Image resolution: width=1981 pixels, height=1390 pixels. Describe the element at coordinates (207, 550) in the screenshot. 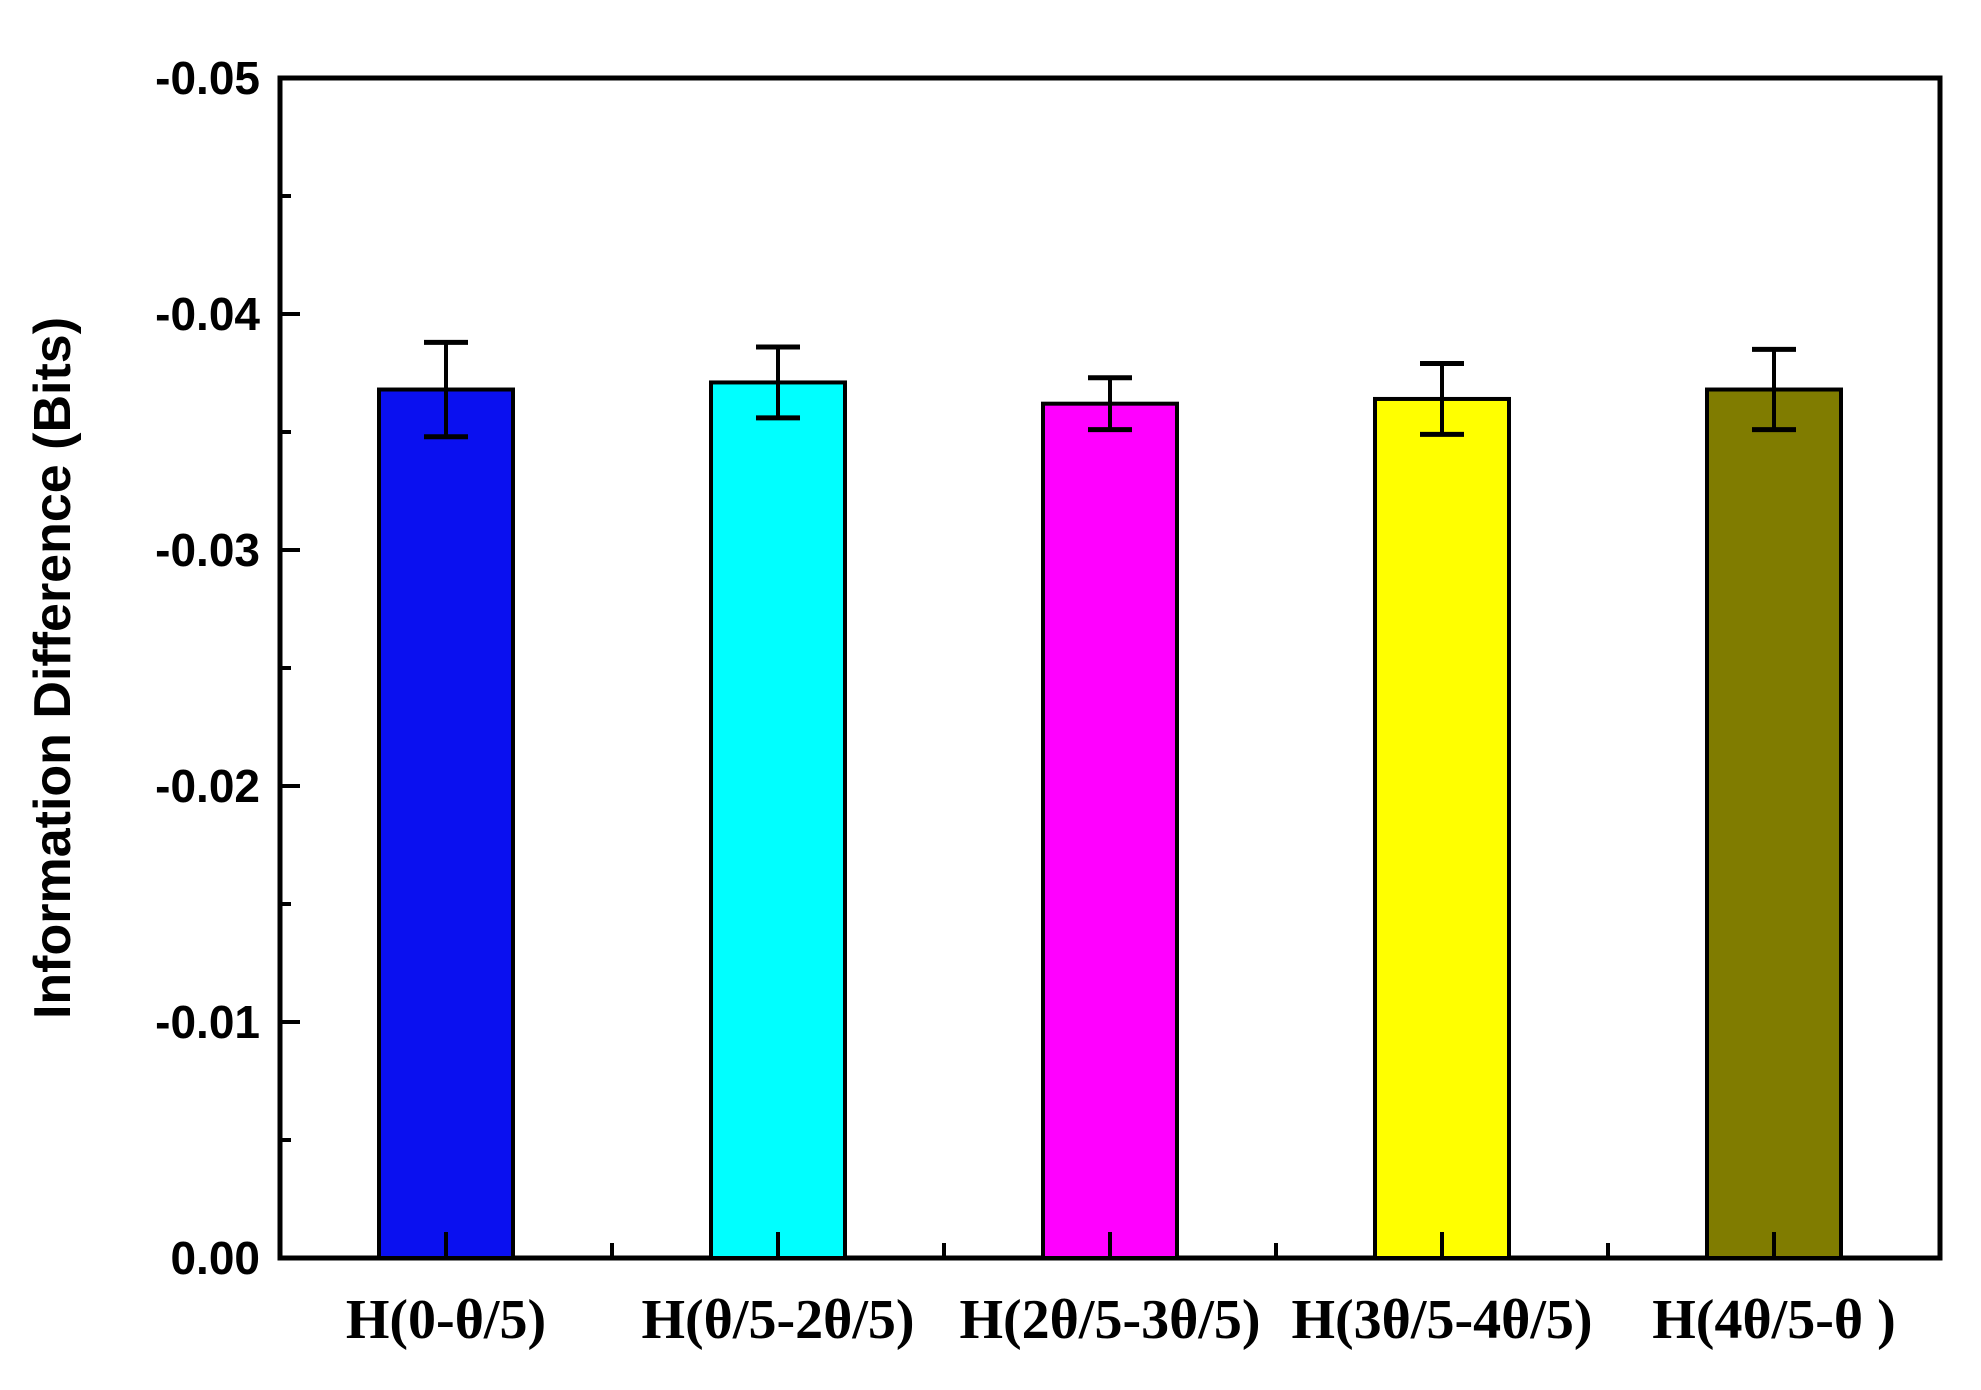

I see `y-tick-label: -0.03` at that location.